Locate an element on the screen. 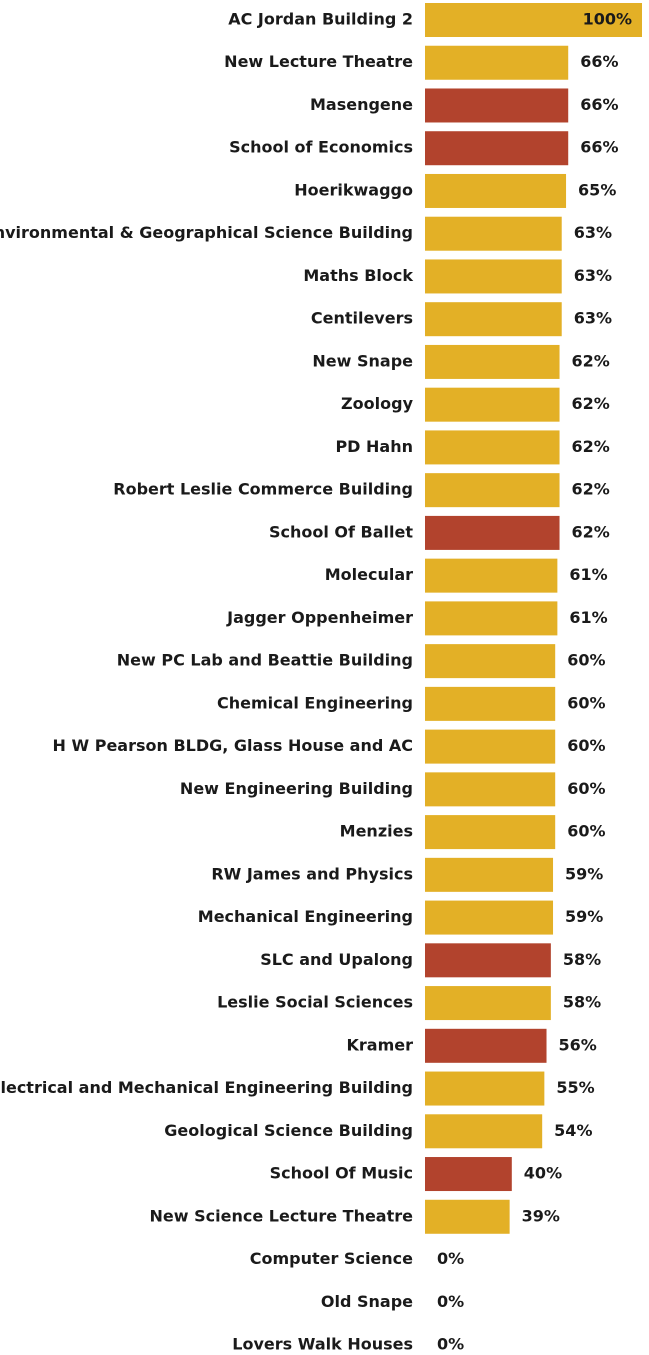 This screenshot has height=1355, width=649. category-label: New Lecture Theatre is located at coordinates (318, 61).